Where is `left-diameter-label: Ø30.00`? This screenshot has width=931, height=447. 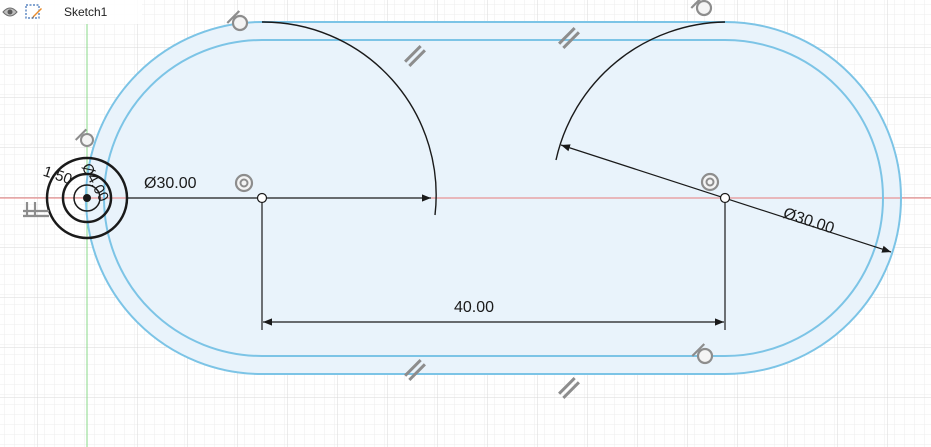 left-diameter-label: Ø30.00 is located at coordinates (170, 183).